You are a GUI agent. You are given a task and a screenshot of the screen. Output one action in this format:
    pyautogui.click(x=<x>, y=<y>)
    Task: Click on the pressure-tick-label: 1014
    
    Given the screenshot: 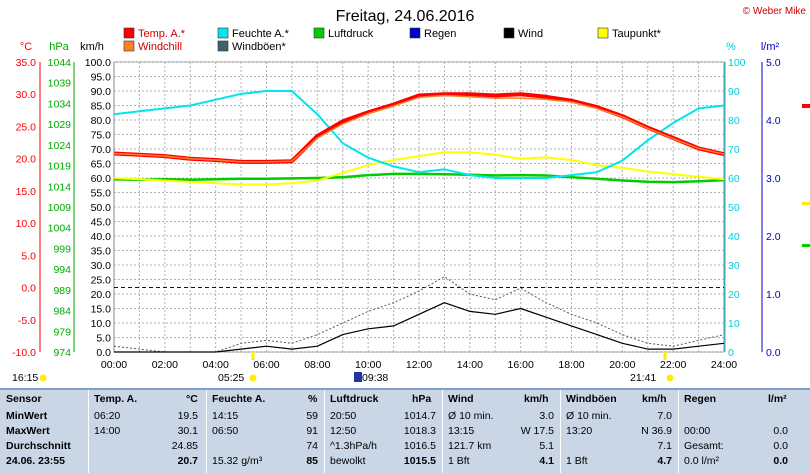 What is the action you would take?
    pyautogui.click(x=60, y=187)
    